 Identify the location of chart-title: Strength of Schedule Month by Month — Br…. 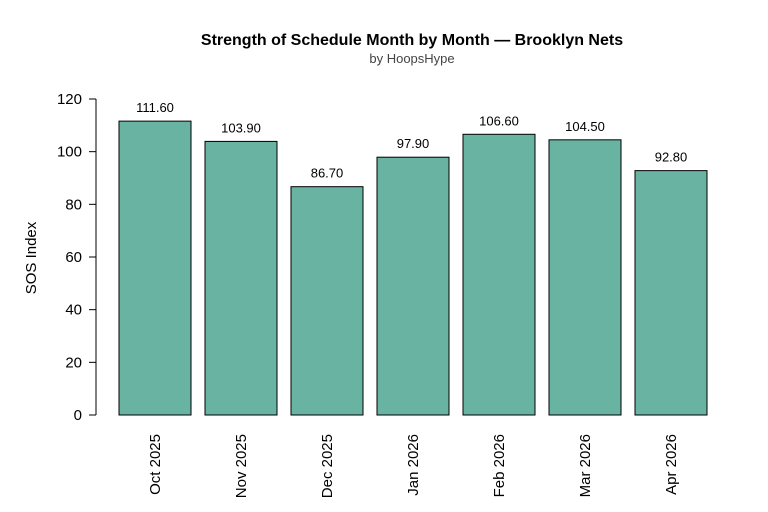
(412, 40).